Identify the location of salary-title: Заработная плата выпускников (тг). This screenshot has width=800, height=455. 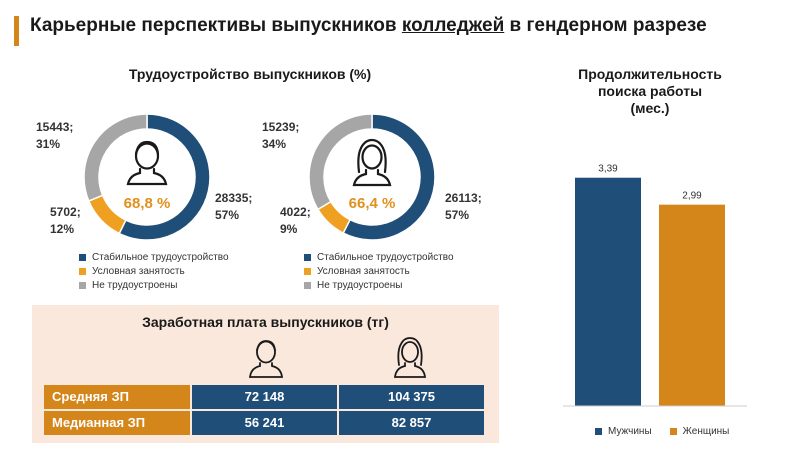
(265, 322).